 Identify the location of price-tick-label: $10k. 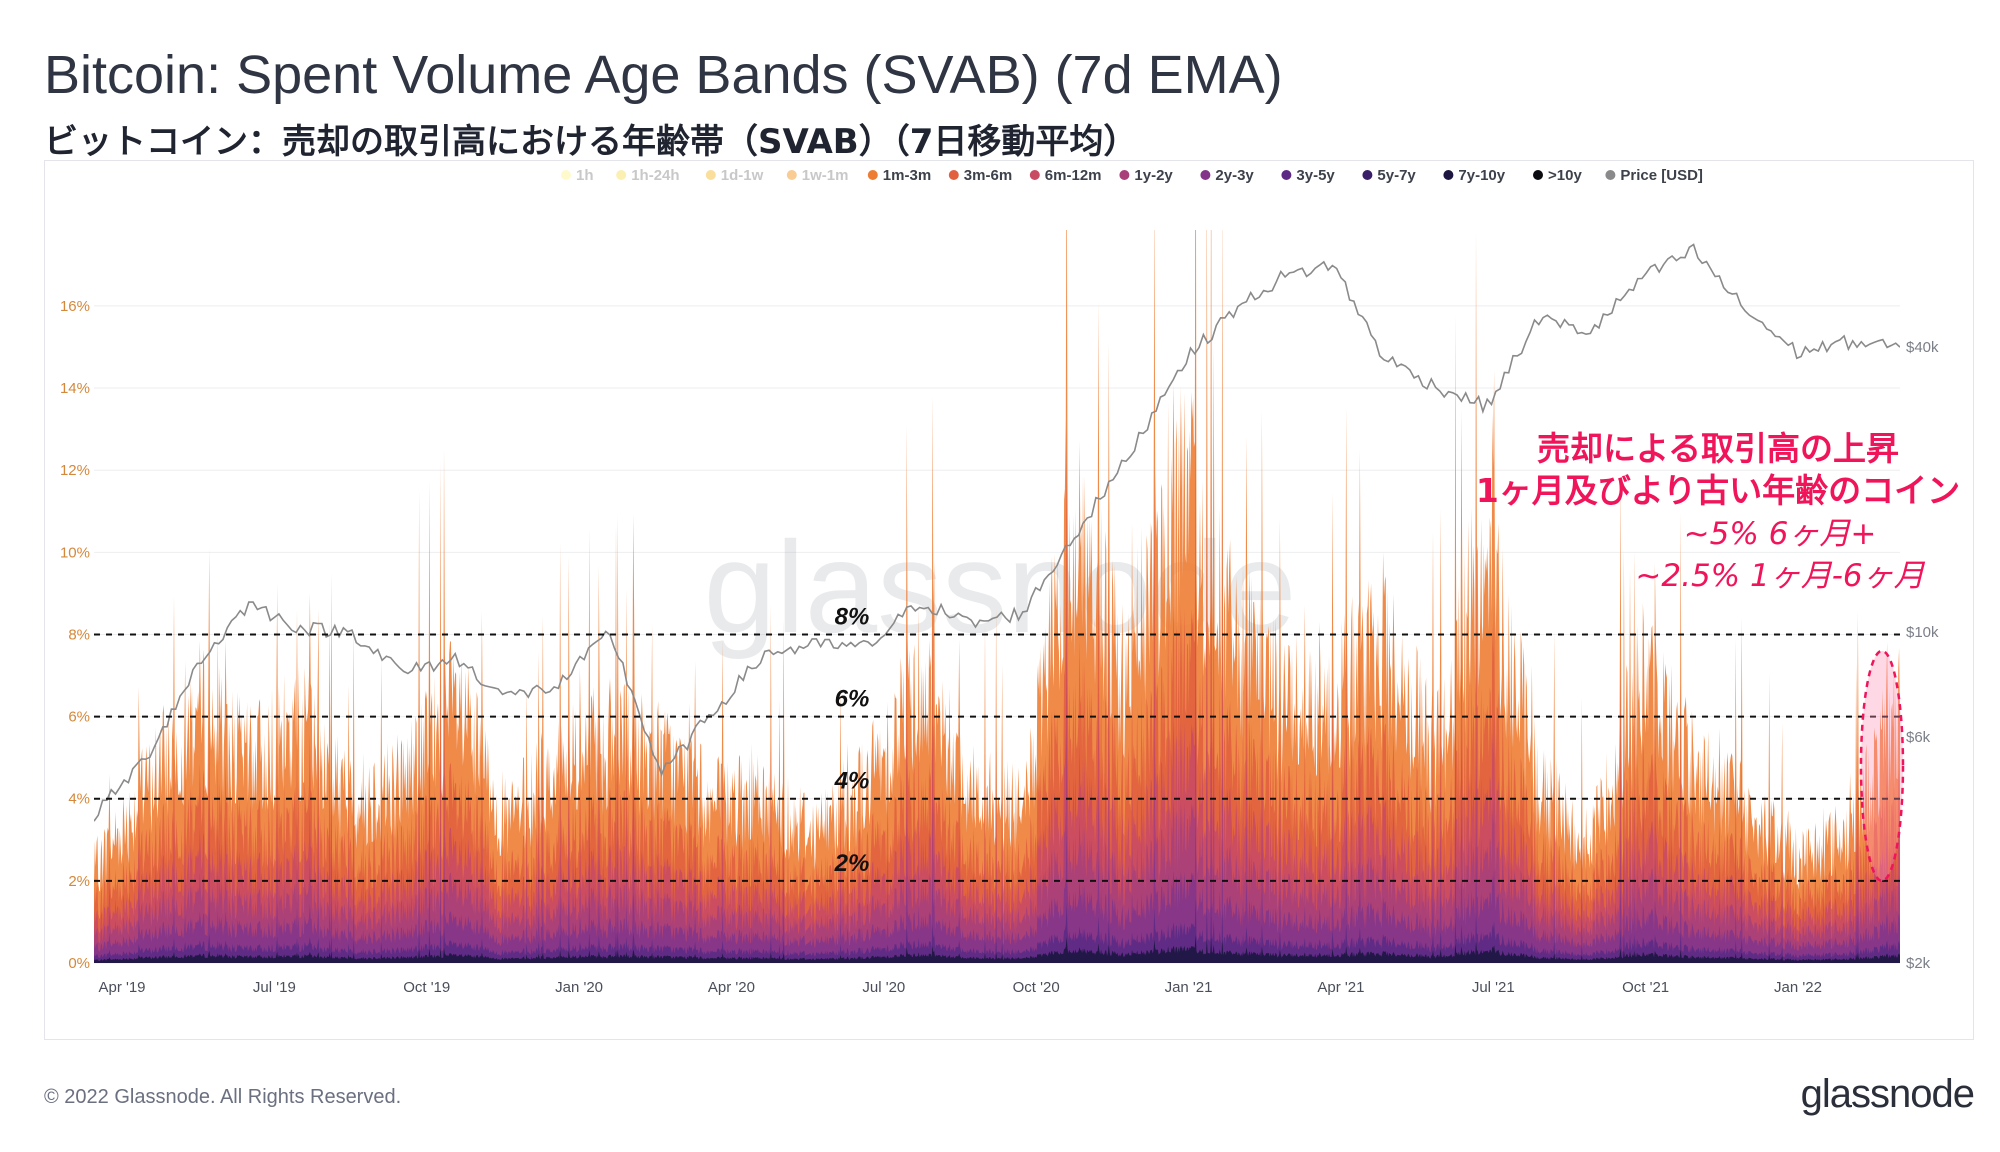
(1922, 632).